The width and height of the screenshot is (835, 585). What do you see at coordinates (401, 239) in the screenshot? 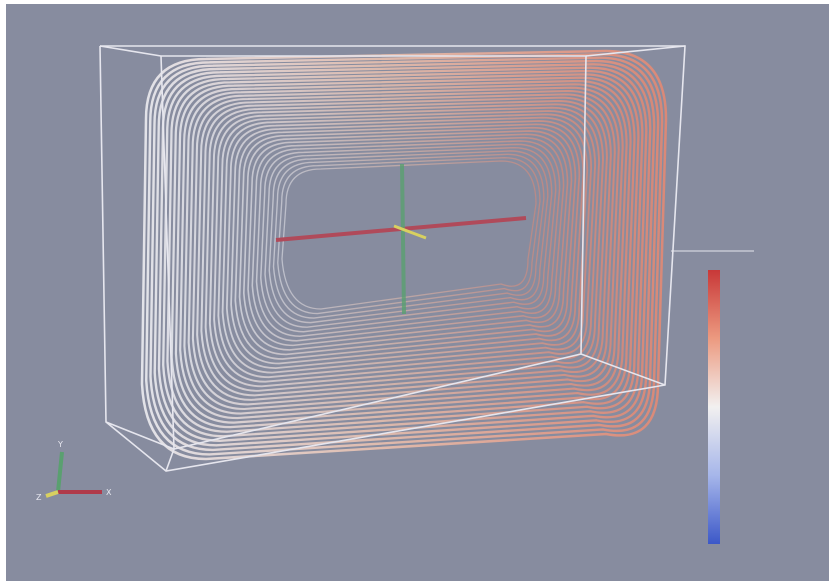
I see `center-axes` at bounding box center [401, 239].